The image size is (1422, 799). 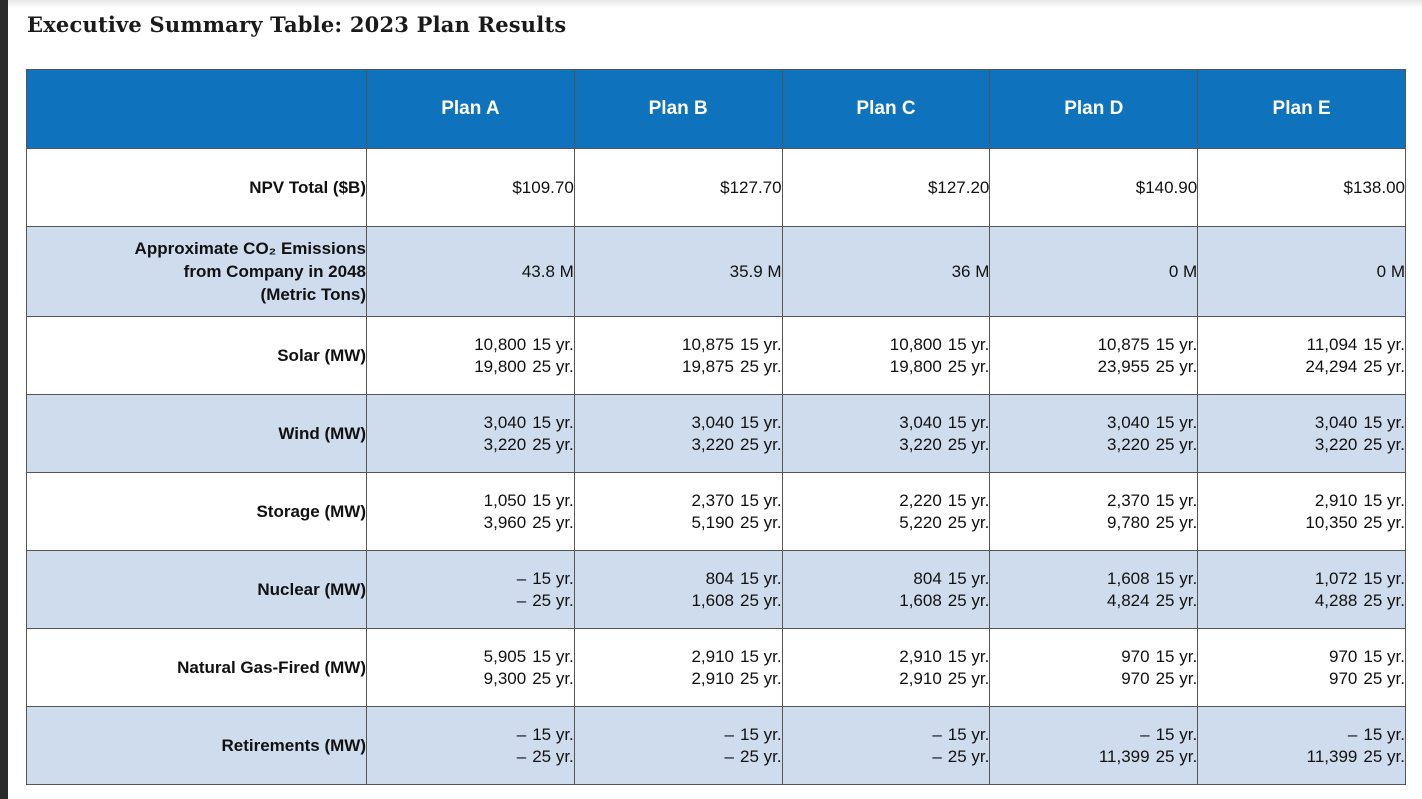 What do you see at coordinates (505, 656) in the screenshot?
I see `amount-value: 5,905` at bounding box center [505, 656].